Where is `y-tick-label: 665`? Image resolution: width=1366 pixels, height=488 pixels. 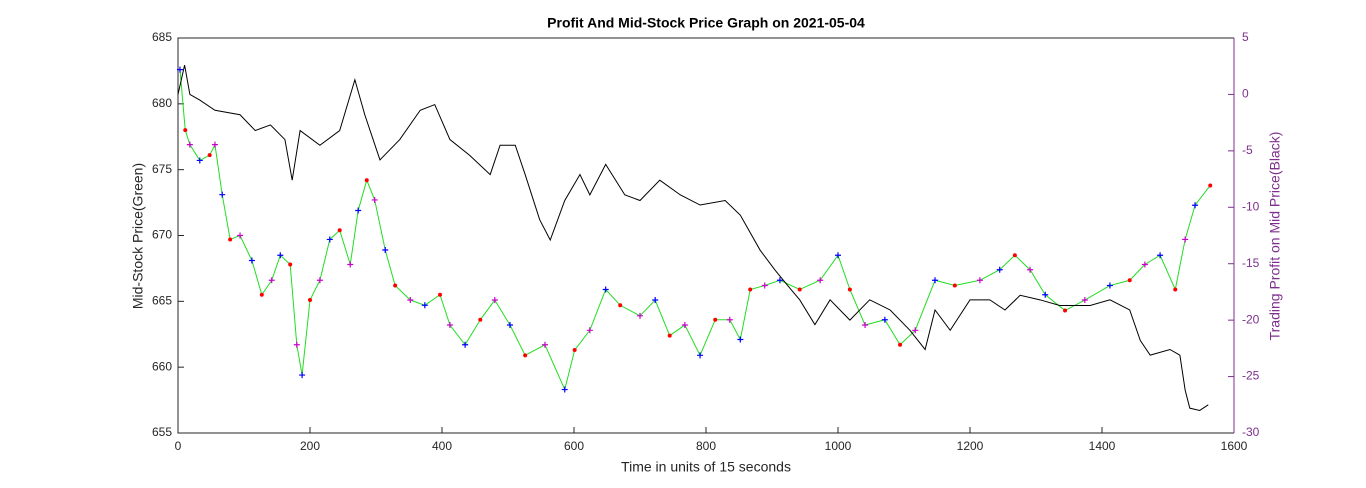
y-tick-label: 665 is located at coordinates (162, 301).